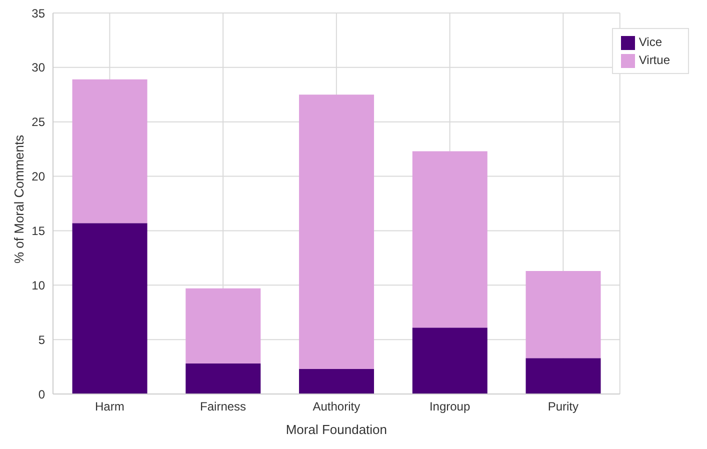  What do you see at coordinates (654, 60) in the screenshot?
I see `legend-label: Virtue` at bounding box center [654, 60].